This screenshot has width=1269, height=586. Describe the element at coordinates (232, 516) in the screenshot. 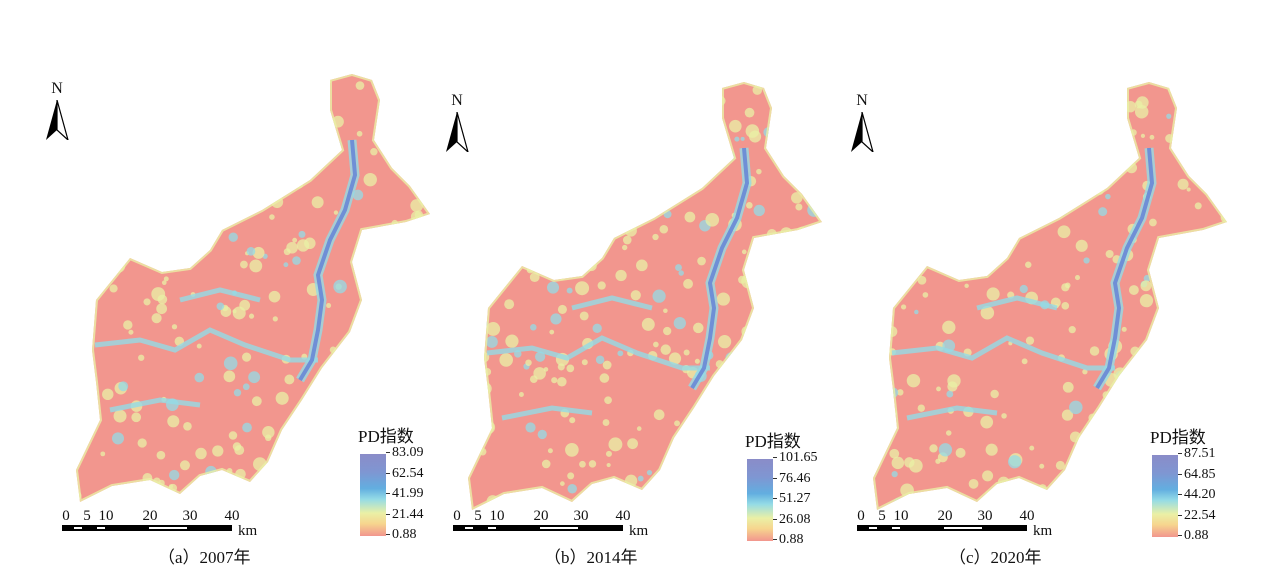

I see `scale-label: 40` at that location.